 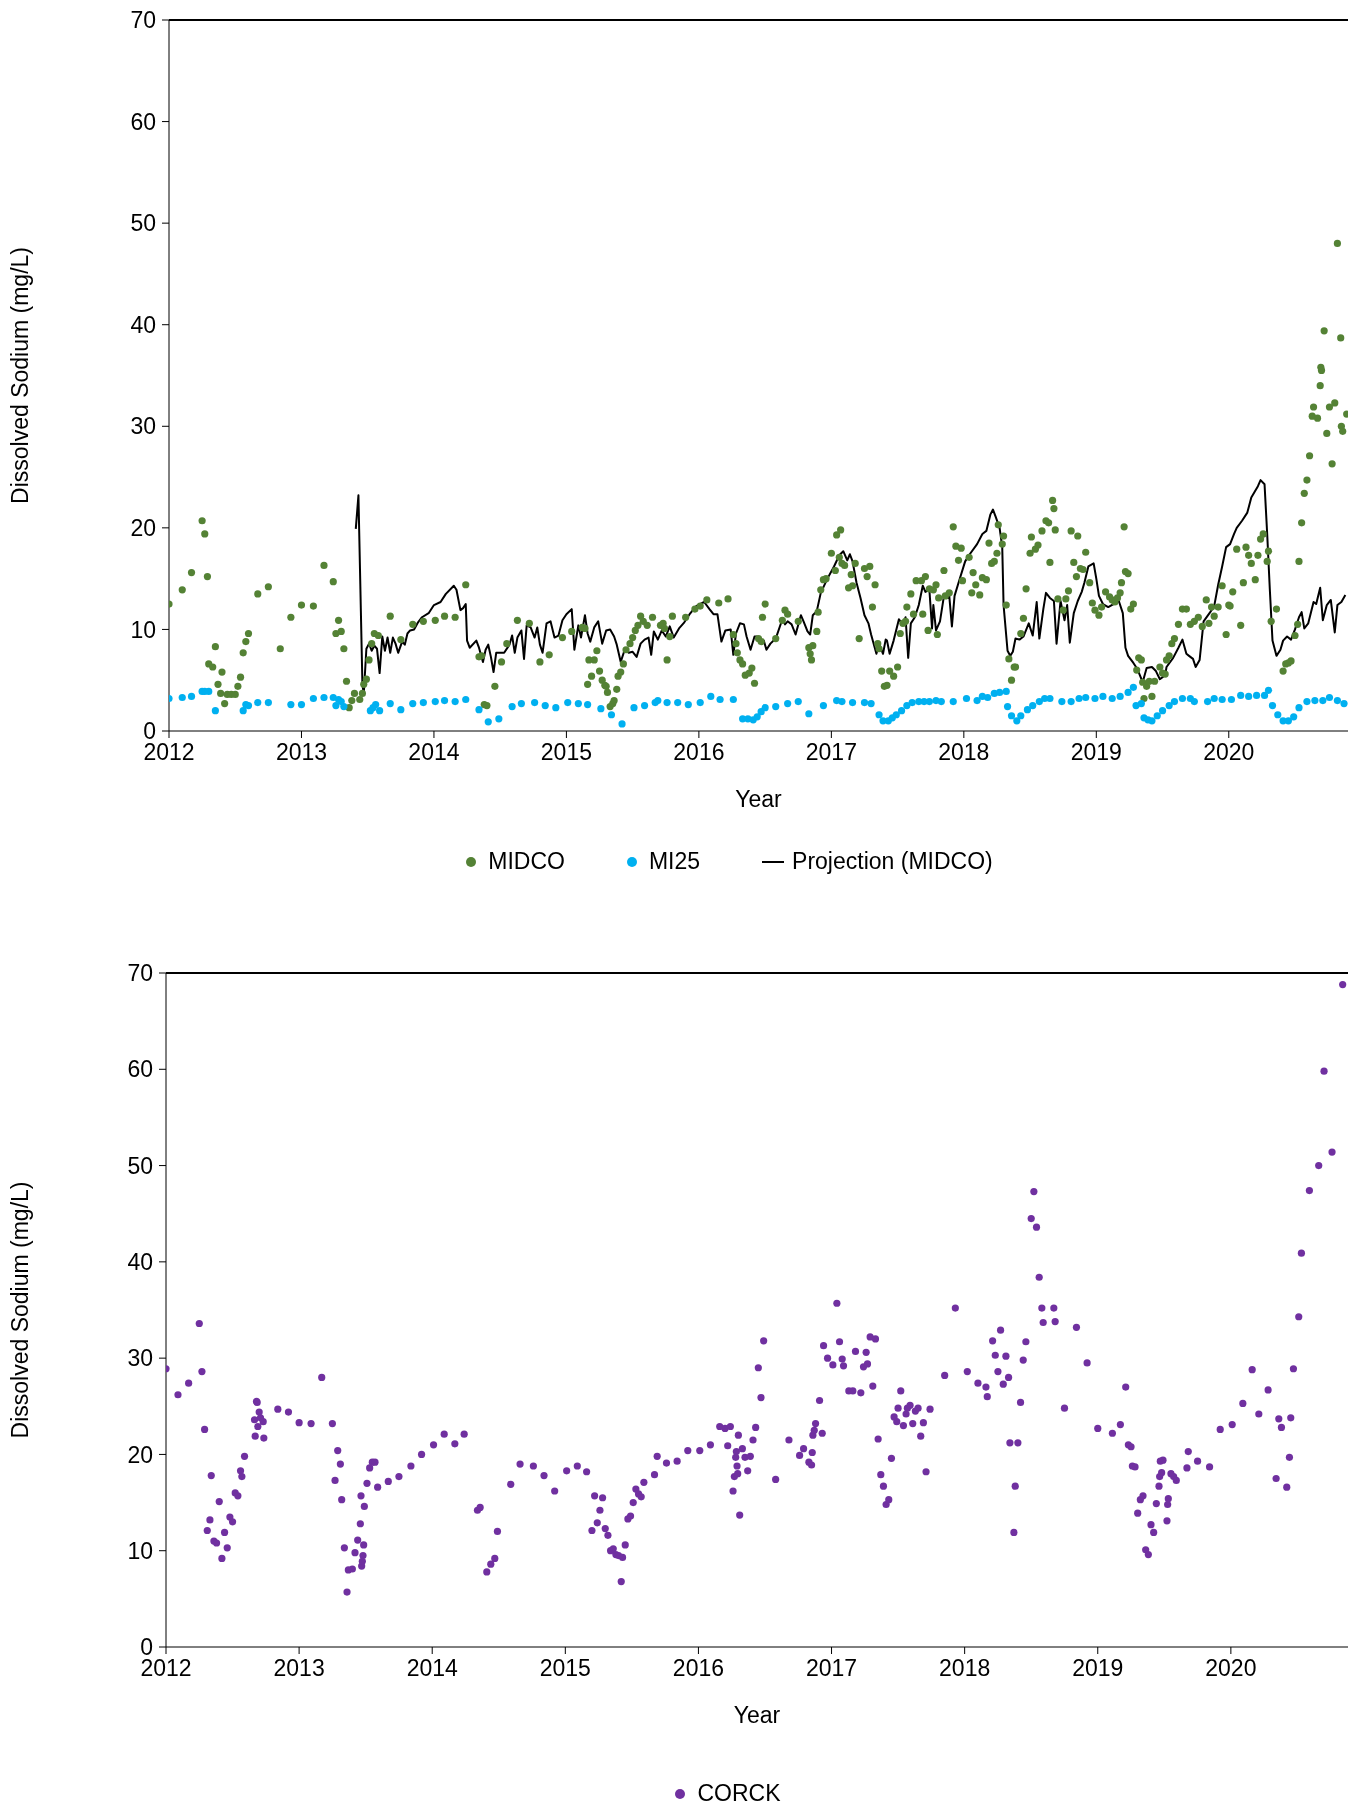 What do you see at coordinates (739, 1793) in the screenshot?
I see `legend-label: CORCK` at bounding box center [739, 1793].